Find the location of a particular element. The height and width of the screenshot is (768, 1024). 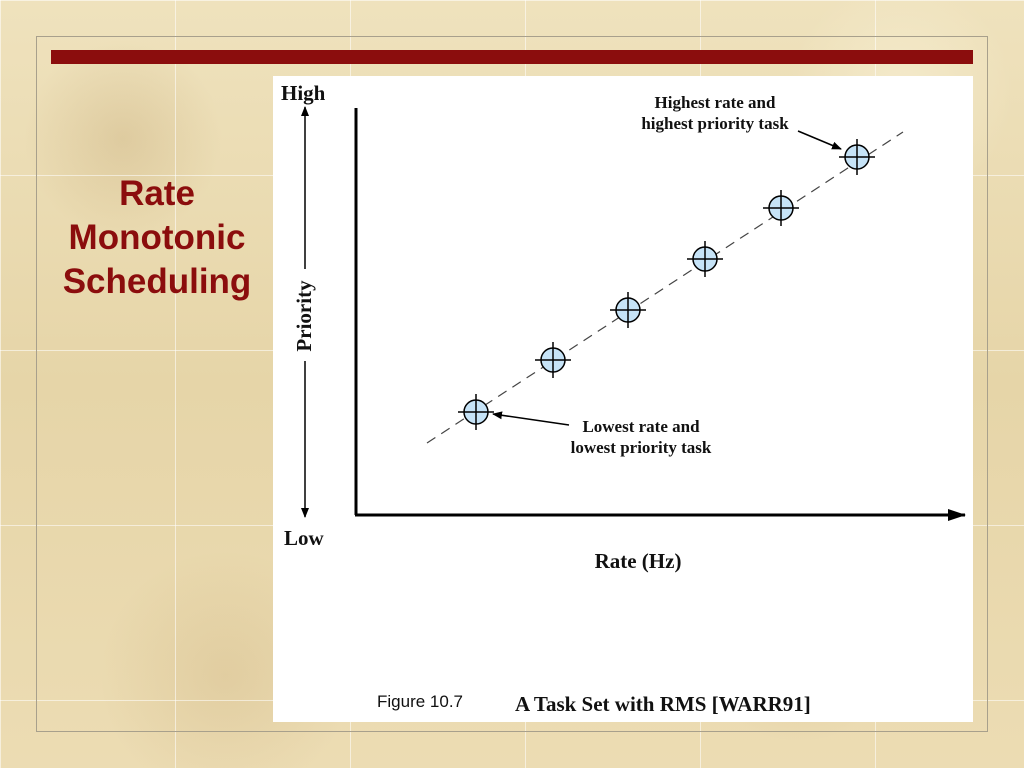

x-axis-label: Rate (Hz) is located at coordinates (638, 561).